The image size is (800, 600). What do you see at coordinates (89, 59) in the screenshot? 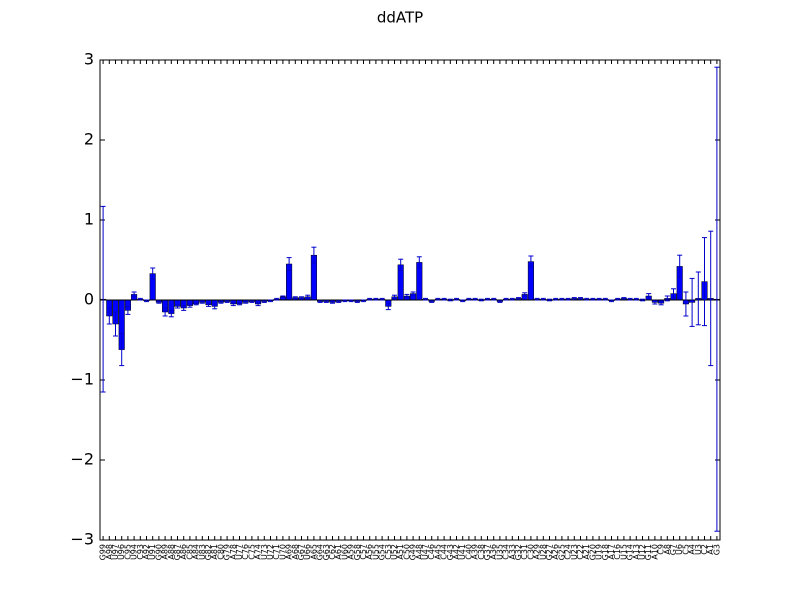
I see `y-tick-label: 3` at bounding box center [89, 59].